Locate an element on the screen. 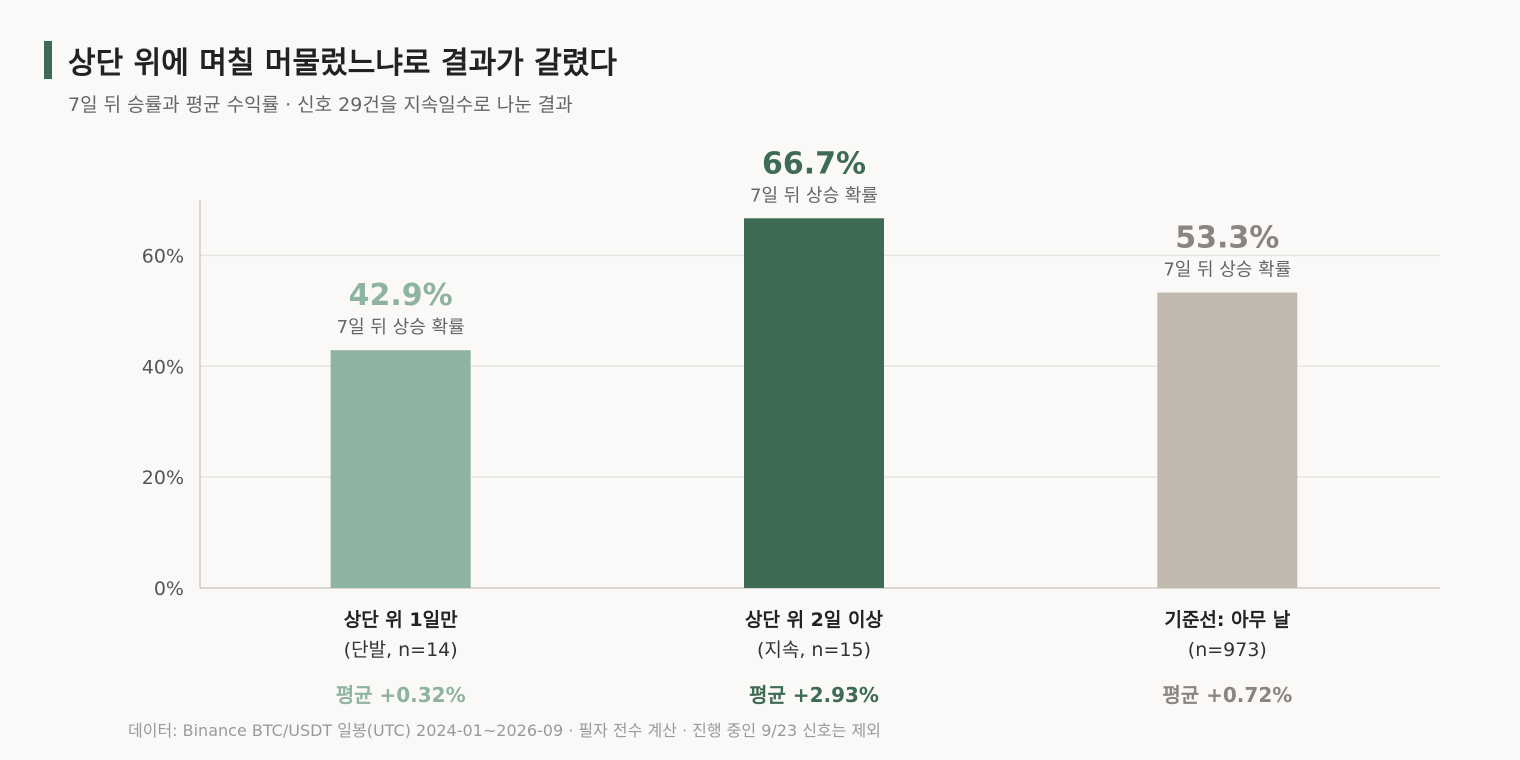  y-tick-label: 20% is located at coordinates (163, 478).